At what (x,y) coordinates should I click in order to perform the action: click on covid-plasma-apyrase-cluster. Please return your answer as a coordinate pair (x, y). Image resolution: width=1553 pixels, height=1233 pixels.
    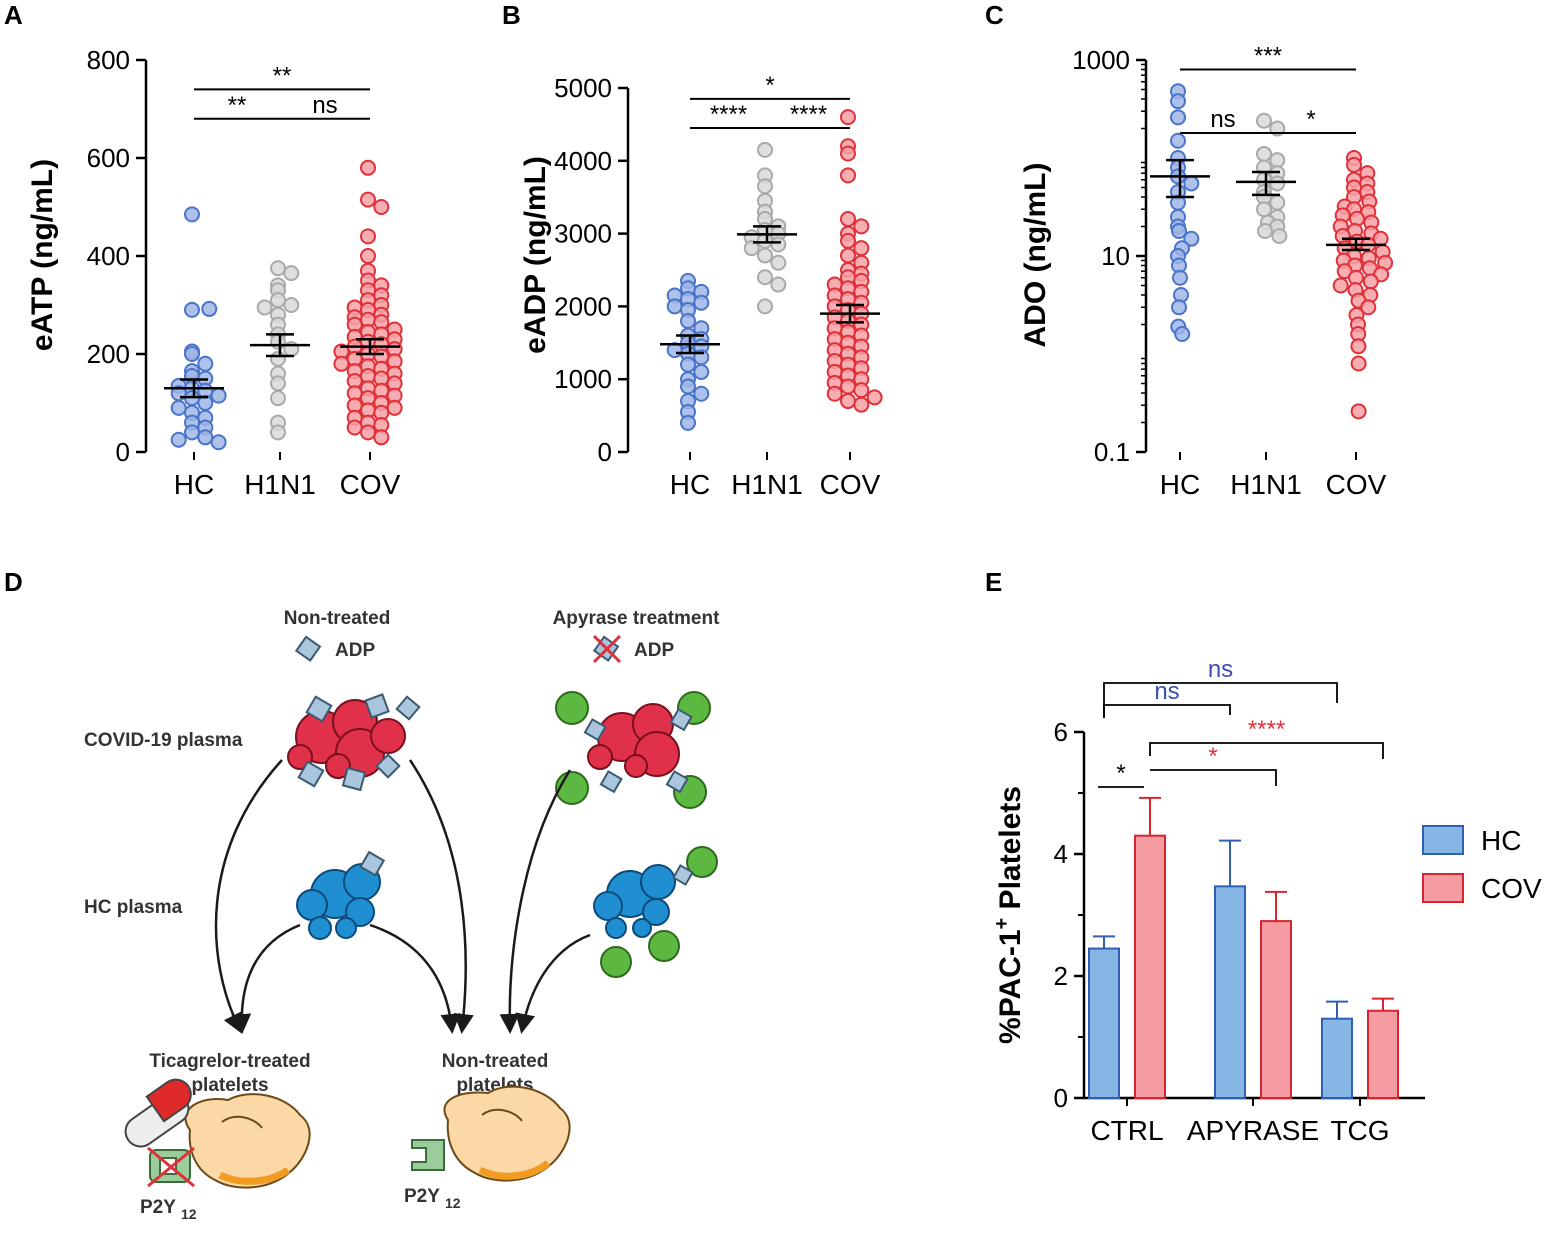
    Looking at the image, I should click on (633, 750).